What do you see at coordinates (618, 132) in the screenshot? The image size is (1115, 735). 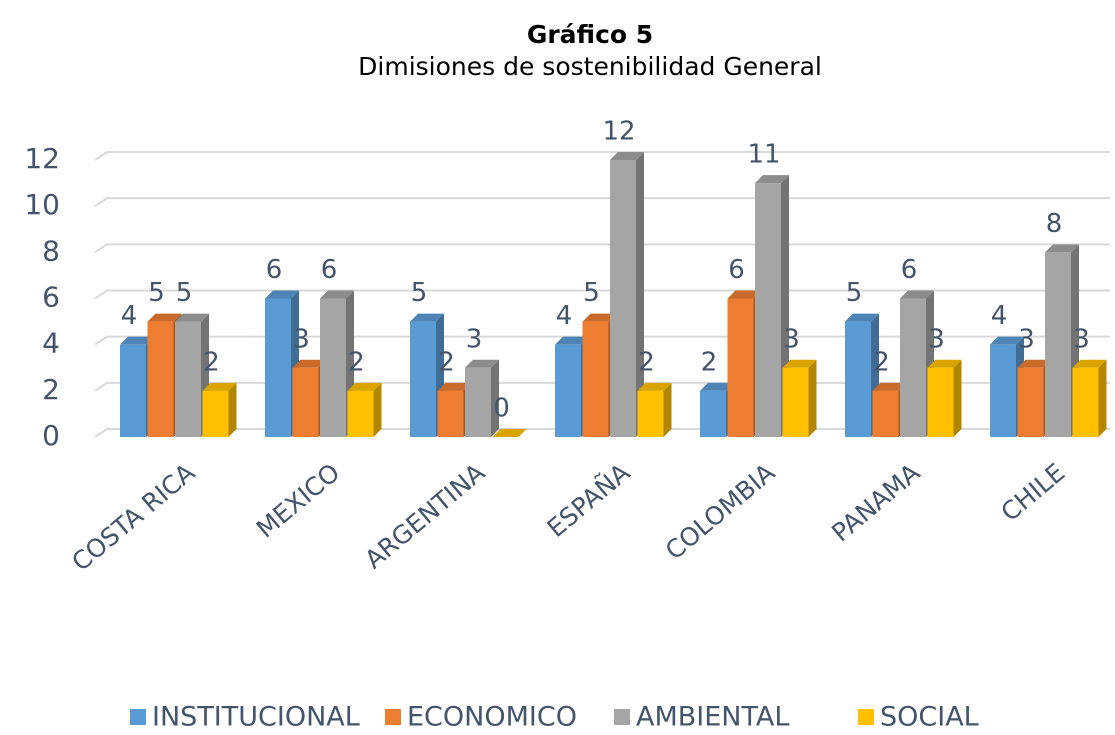 I see `data-label: 12` at bounding box center [618, 132].